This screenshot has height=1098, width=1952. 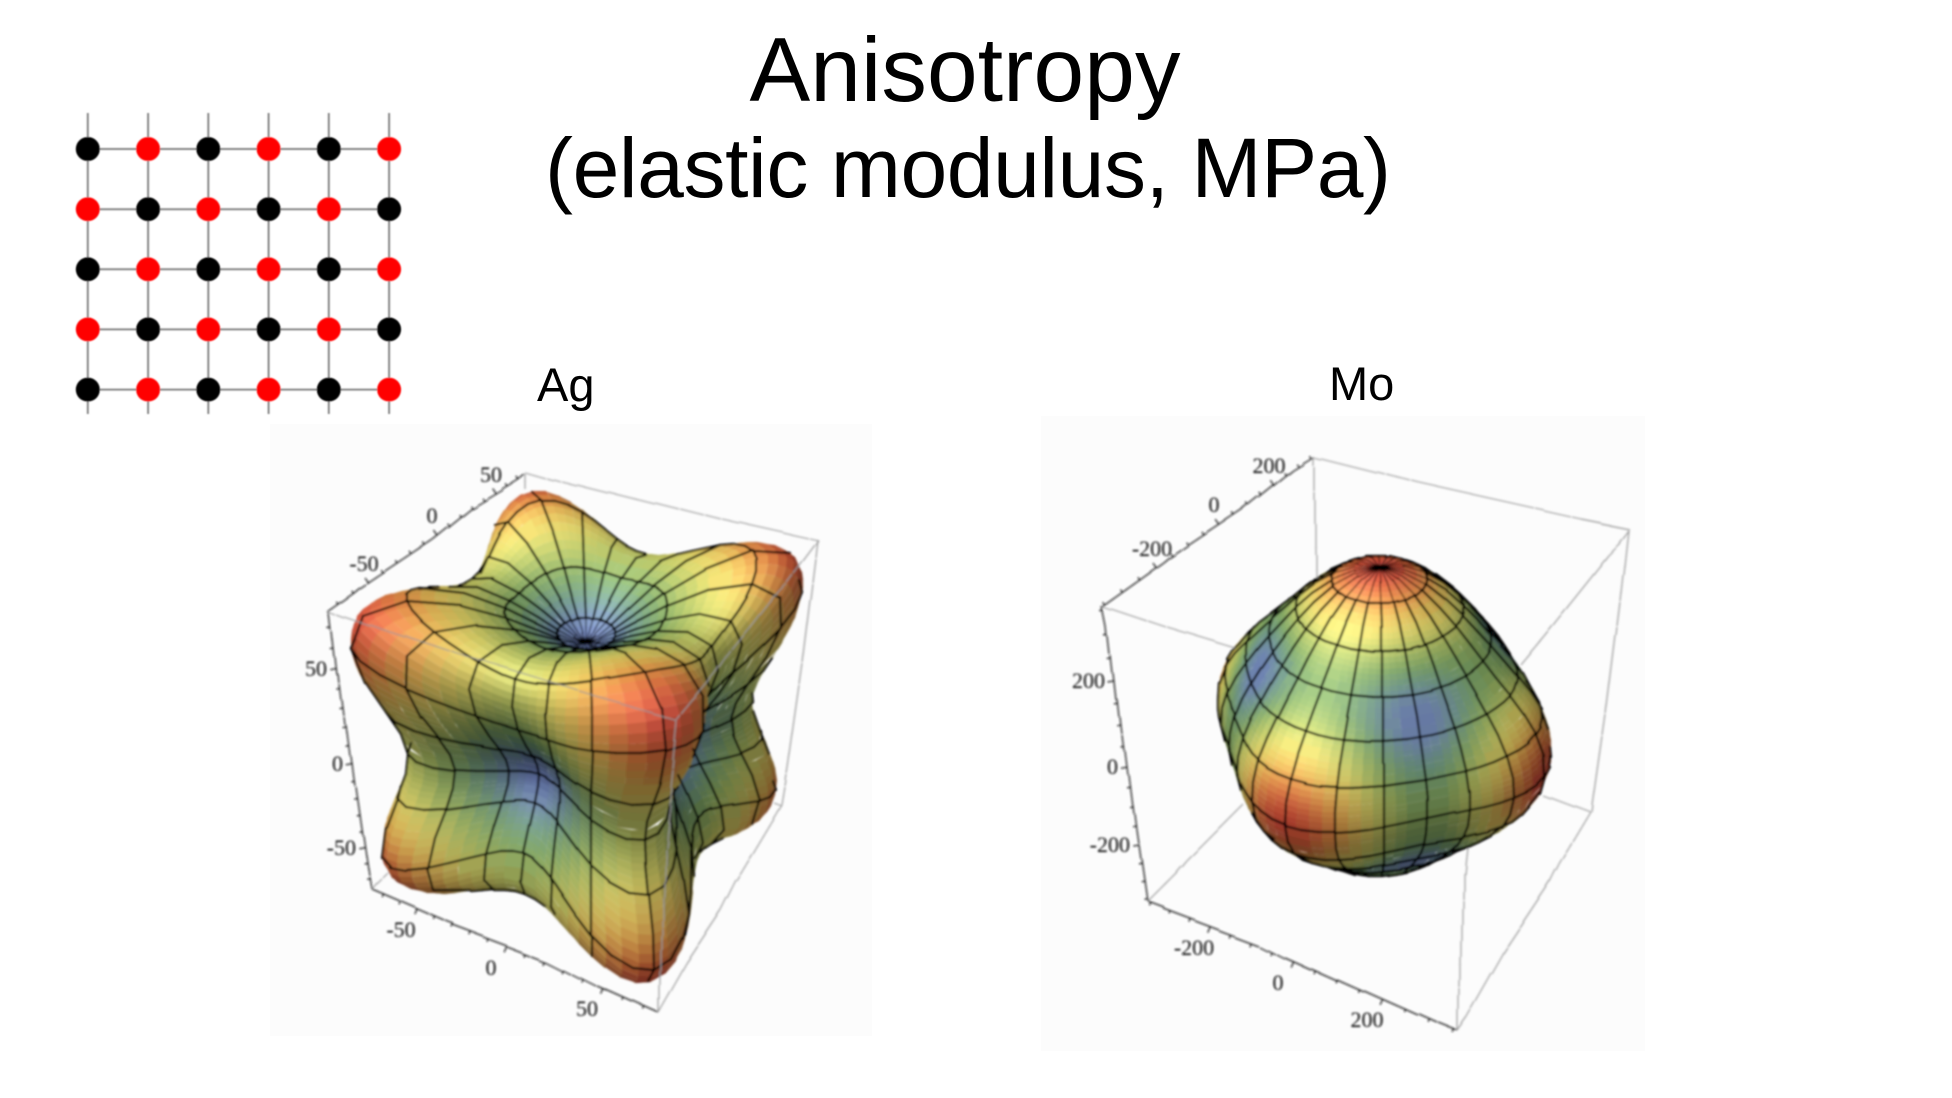 I want to click on svg-text: Ag, so click(x=566, y=384).